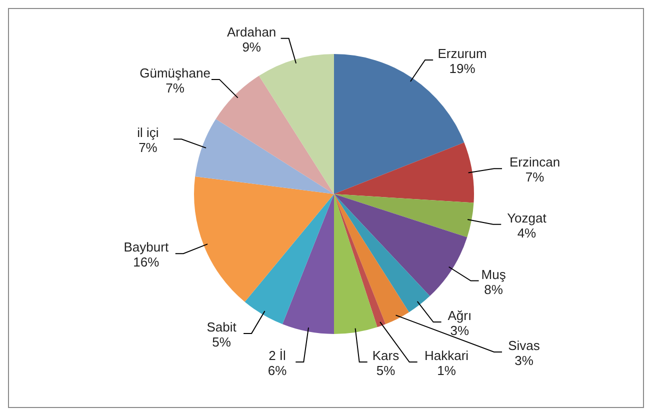 Image resolution: width=654 pixels, height=418 pixels. Describe the element at coordinates (527, 232) in the screenshot. I see `data-label: 4%` at that location.